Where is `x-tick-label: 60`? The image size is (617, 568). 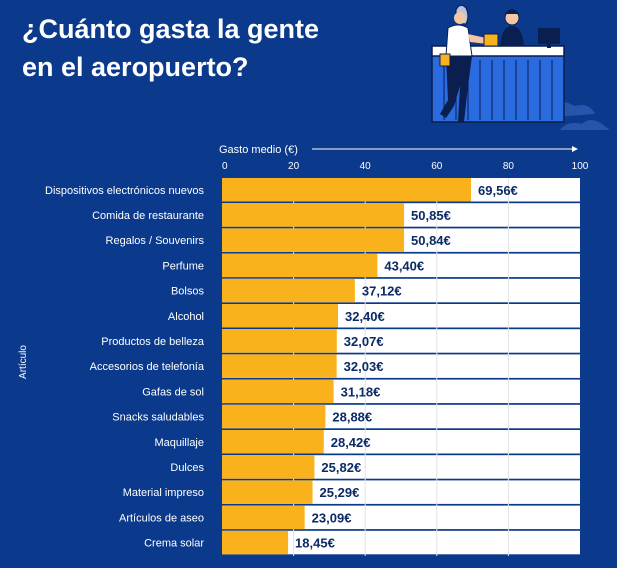 x-tick-label: 60 is located at coordinates (437, 166).